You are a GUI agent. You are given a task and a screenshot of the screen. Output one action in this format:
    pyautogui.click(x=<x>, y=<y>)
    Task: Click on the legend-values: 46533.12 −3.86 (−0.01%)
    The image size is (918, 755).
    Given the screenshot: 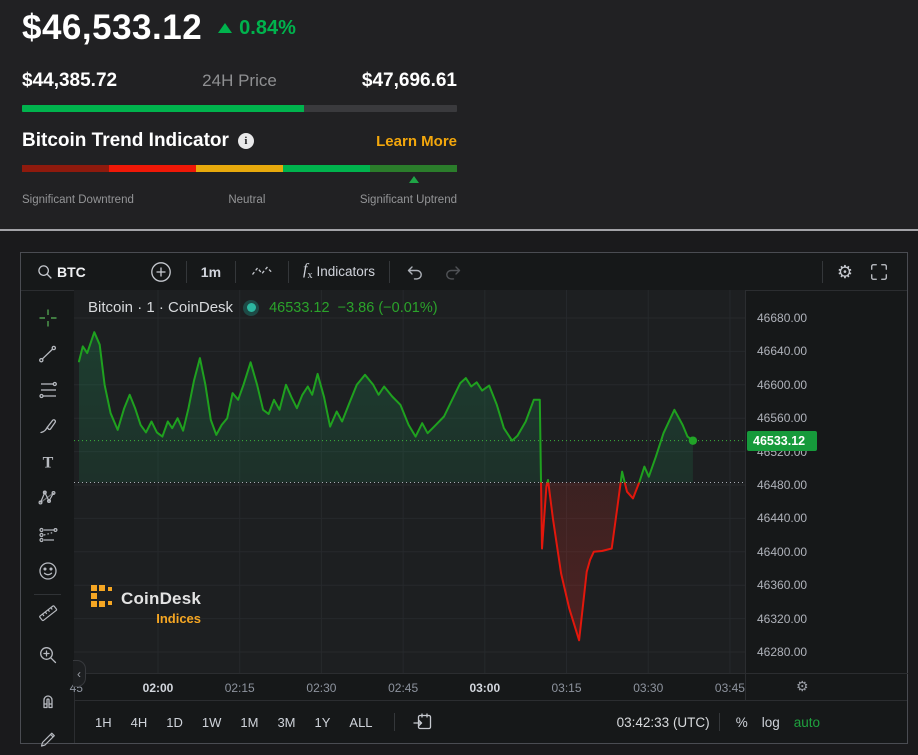 What is the action you would take?
    pyautogui.click(x=353, y=307)
    